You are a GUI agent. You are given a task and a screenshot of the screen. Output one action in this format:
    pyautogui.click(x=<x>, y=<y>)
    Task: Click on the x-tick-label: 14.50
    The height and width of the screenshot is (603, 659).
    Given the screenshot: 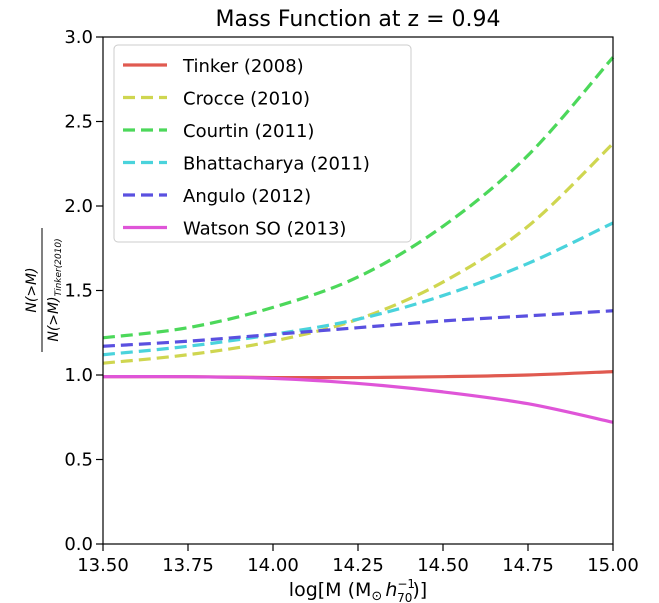 What is the action you would take?
    pyautogui.click(x=443, y=565)
    